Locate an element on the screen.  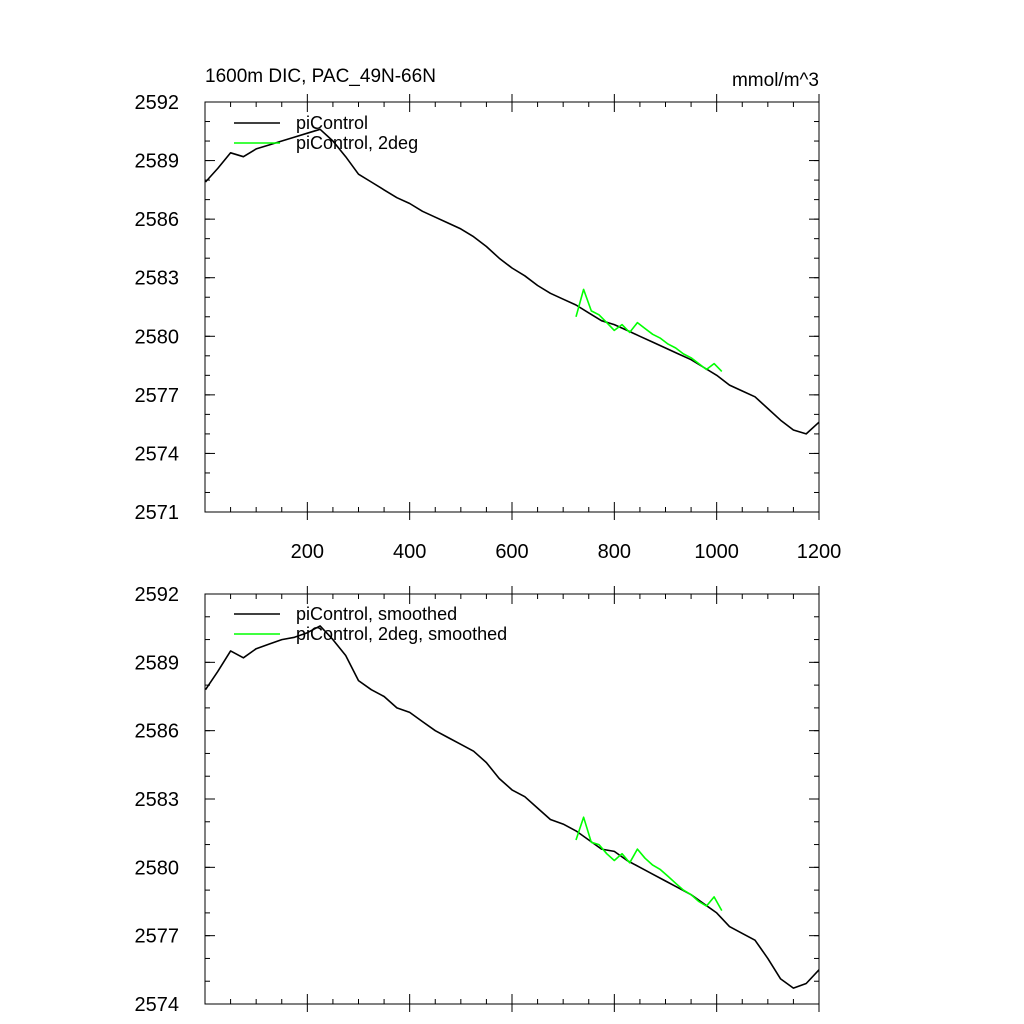
top-ytick-label: 2589 is located at coordinates (157, 162).